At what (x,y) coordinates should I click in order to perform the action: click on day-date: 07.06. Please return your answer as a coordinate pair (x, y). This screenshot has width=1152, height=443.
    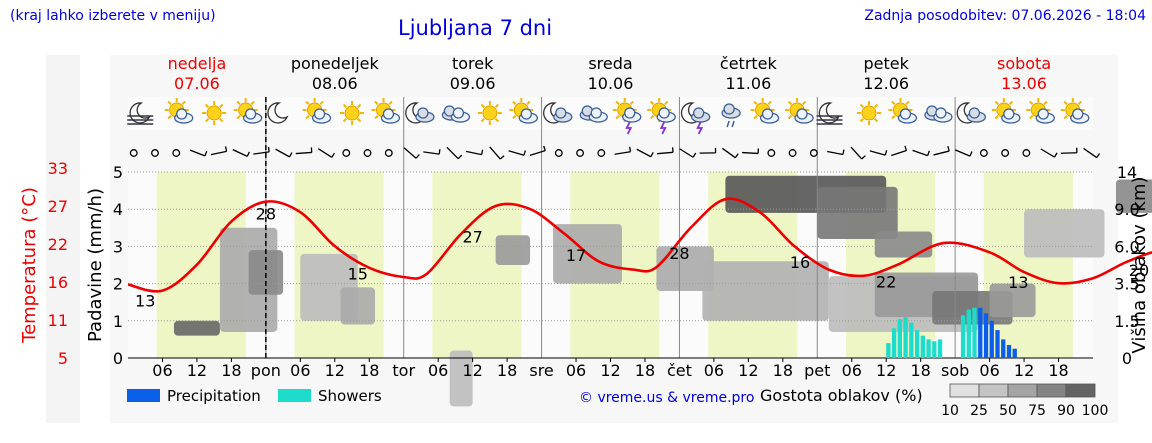
    Looking at the image, I should click on (197, 83).